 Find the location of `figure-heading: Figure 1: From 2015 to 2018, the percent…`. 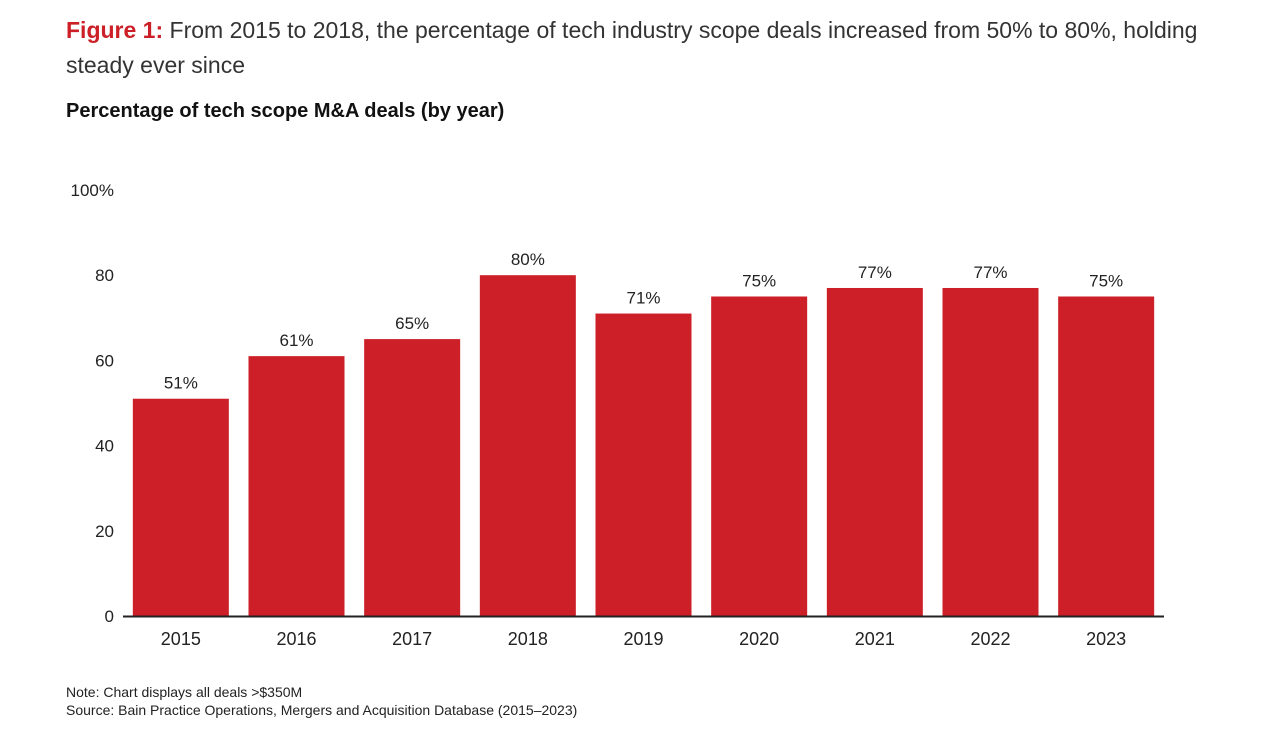

figure-heading: Figure 1: From 2015 to 2018, the percent… is located at coordinates (641, 48).